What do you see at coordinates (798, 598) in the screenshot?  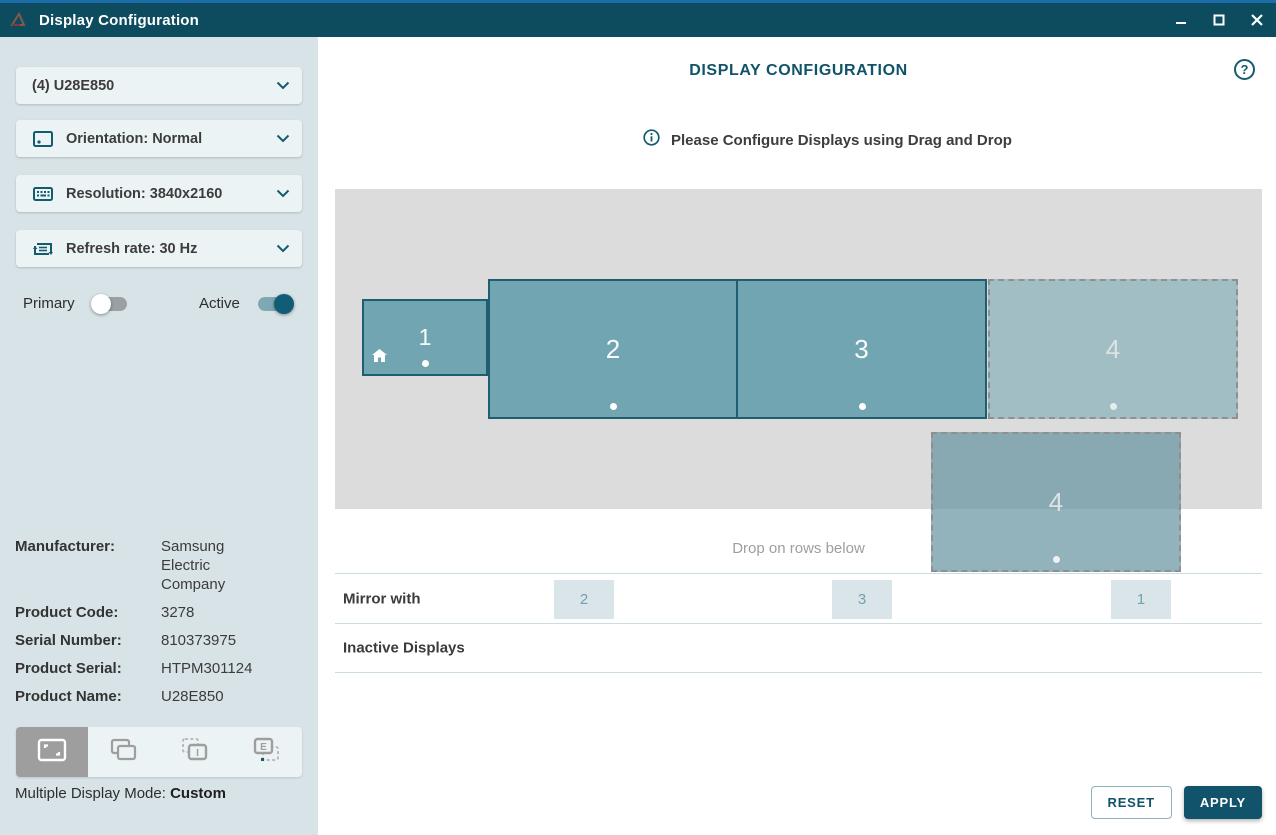 I see `mirror-with-row: Mirror with 2 3 1` at bounding box center [798, 598].